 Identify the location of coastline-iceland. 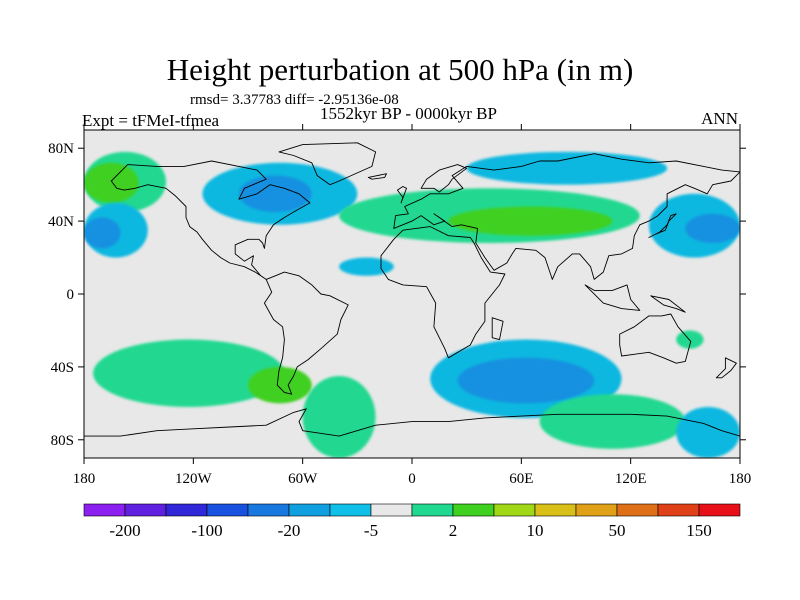
(377, 176).